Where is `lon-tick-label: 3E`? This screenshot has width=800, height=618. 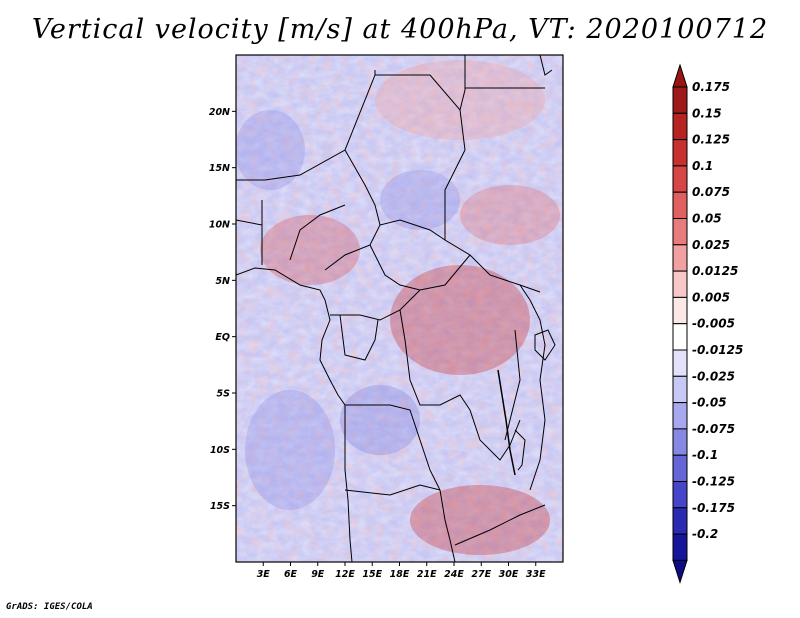
lon-tick-label: 3E is located at coordinates (264, 574).